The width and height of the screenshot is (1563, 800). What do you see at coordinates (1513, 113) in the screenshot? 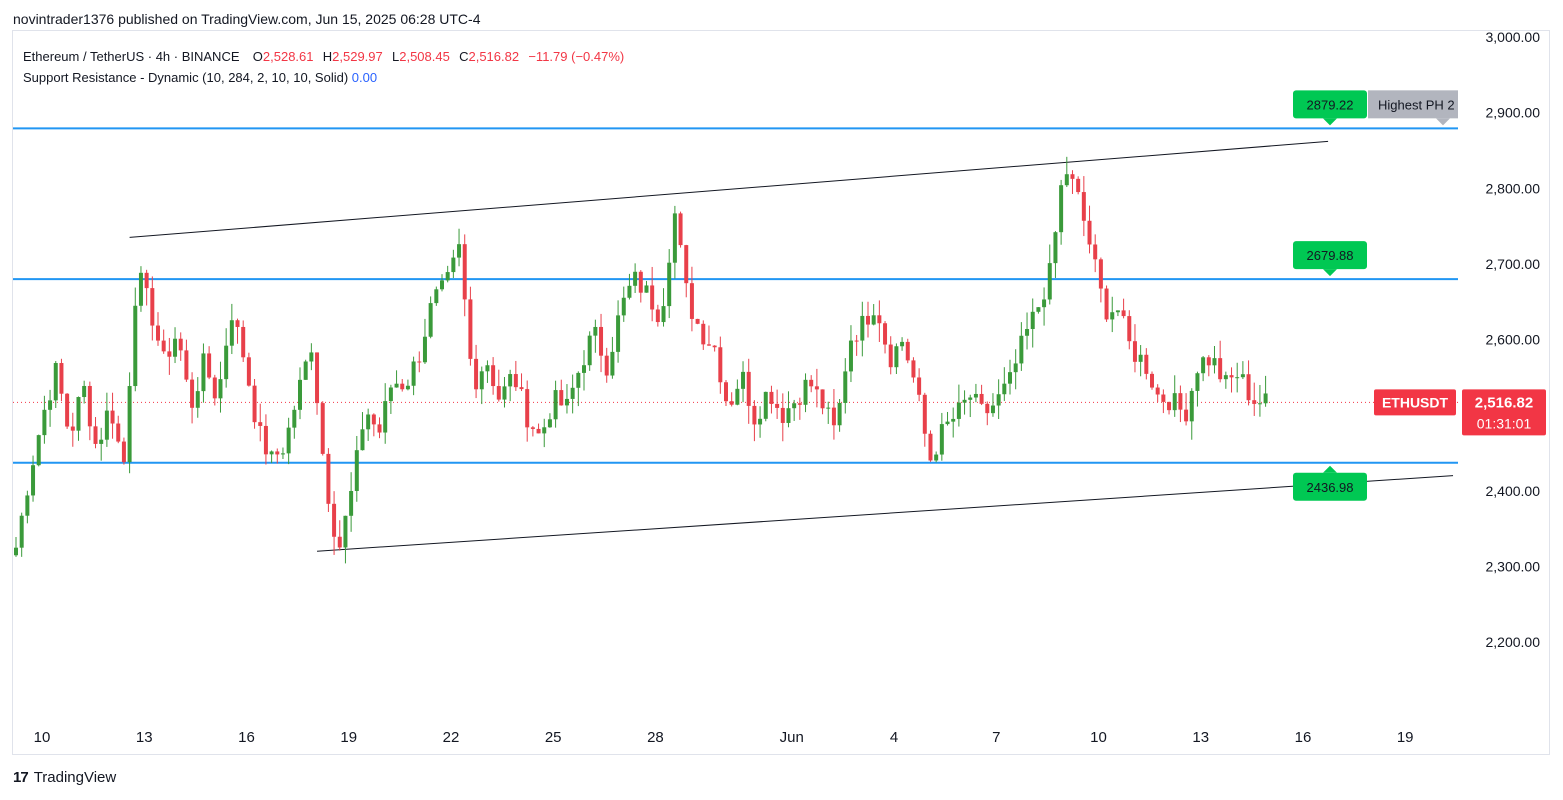
I see `y-tick-label: 2,900.00` at bounding box center [1513, 113].